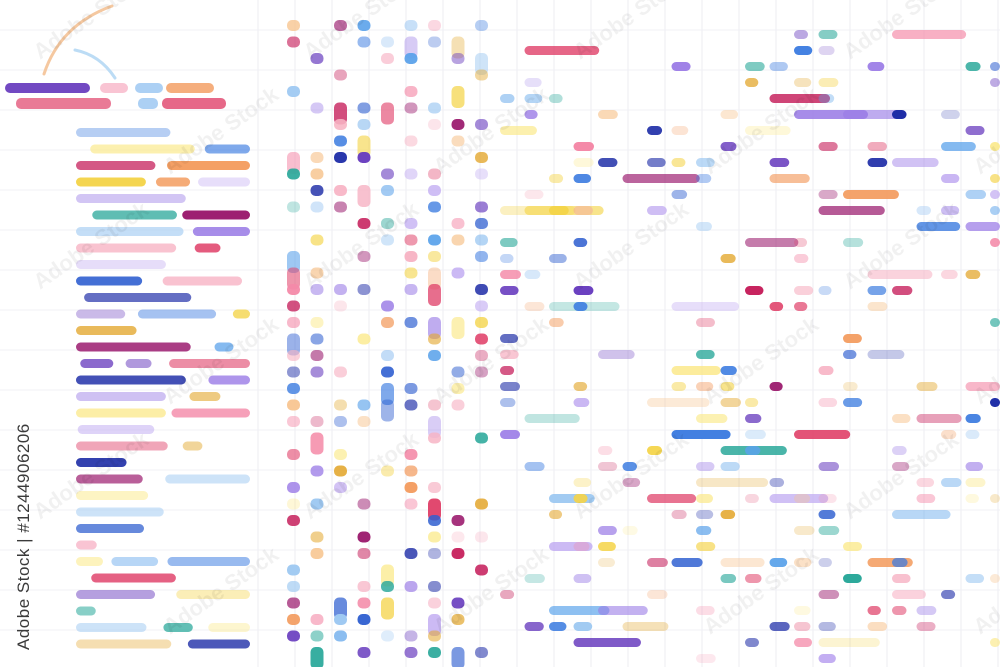 The width and height of the screenshot is (1000, 667). I want to click on watermark-vertical: Adobe Stock | #1244906206, so click(23, 536).